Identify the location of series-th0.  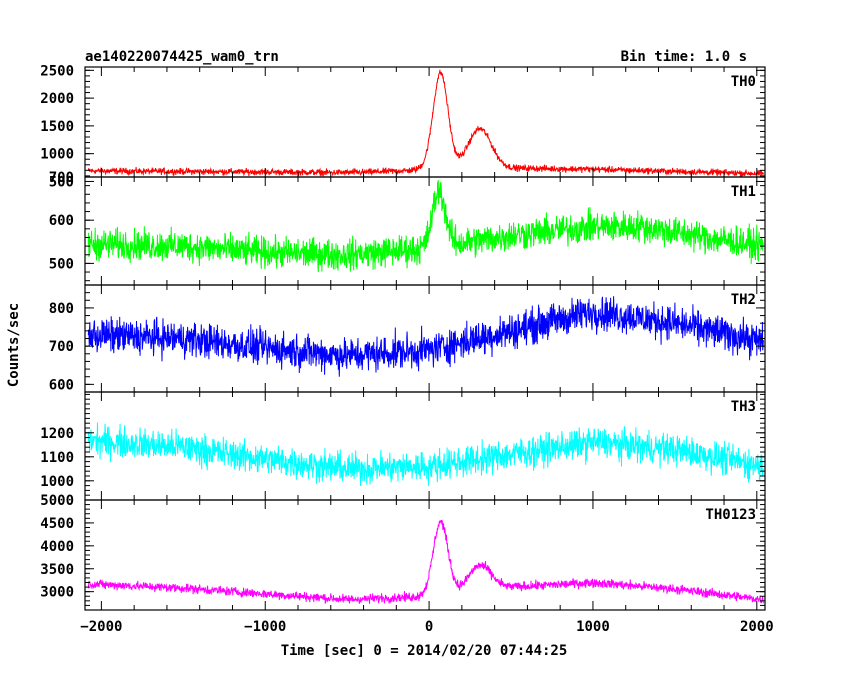
(425, 123).